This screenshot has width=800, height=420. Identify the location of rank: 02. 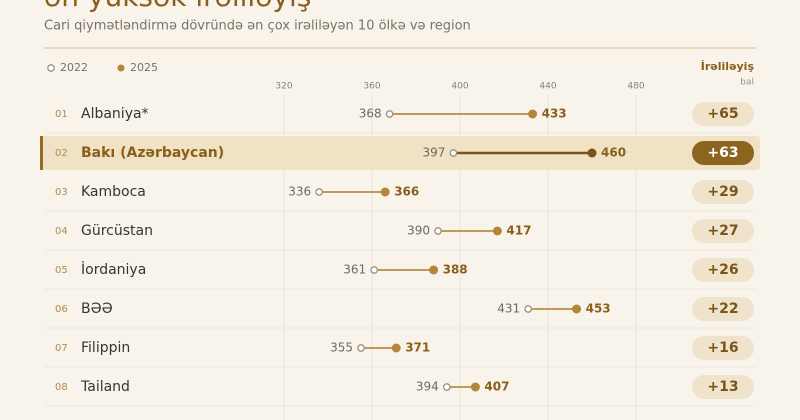
(61, 153).